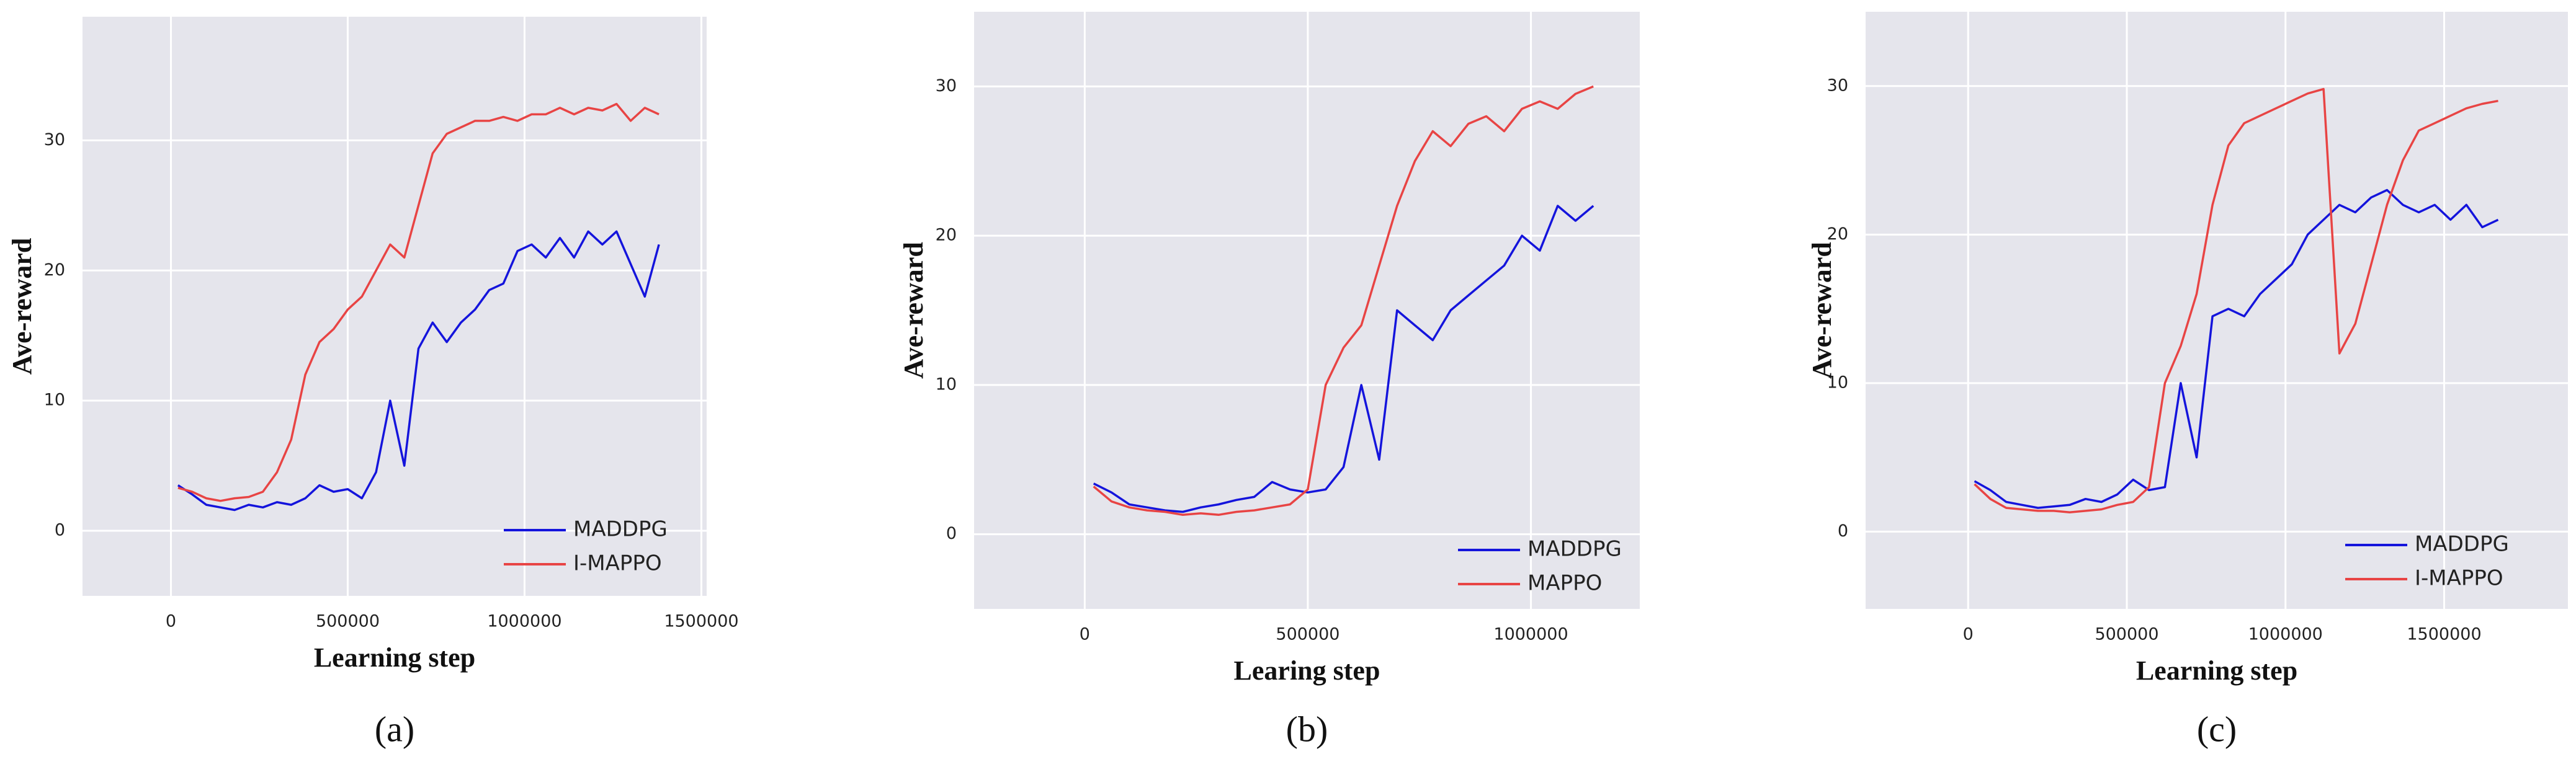 The image size is (2576, 767). I want to click on legend-label: MAPPO, so click(1564, 584).